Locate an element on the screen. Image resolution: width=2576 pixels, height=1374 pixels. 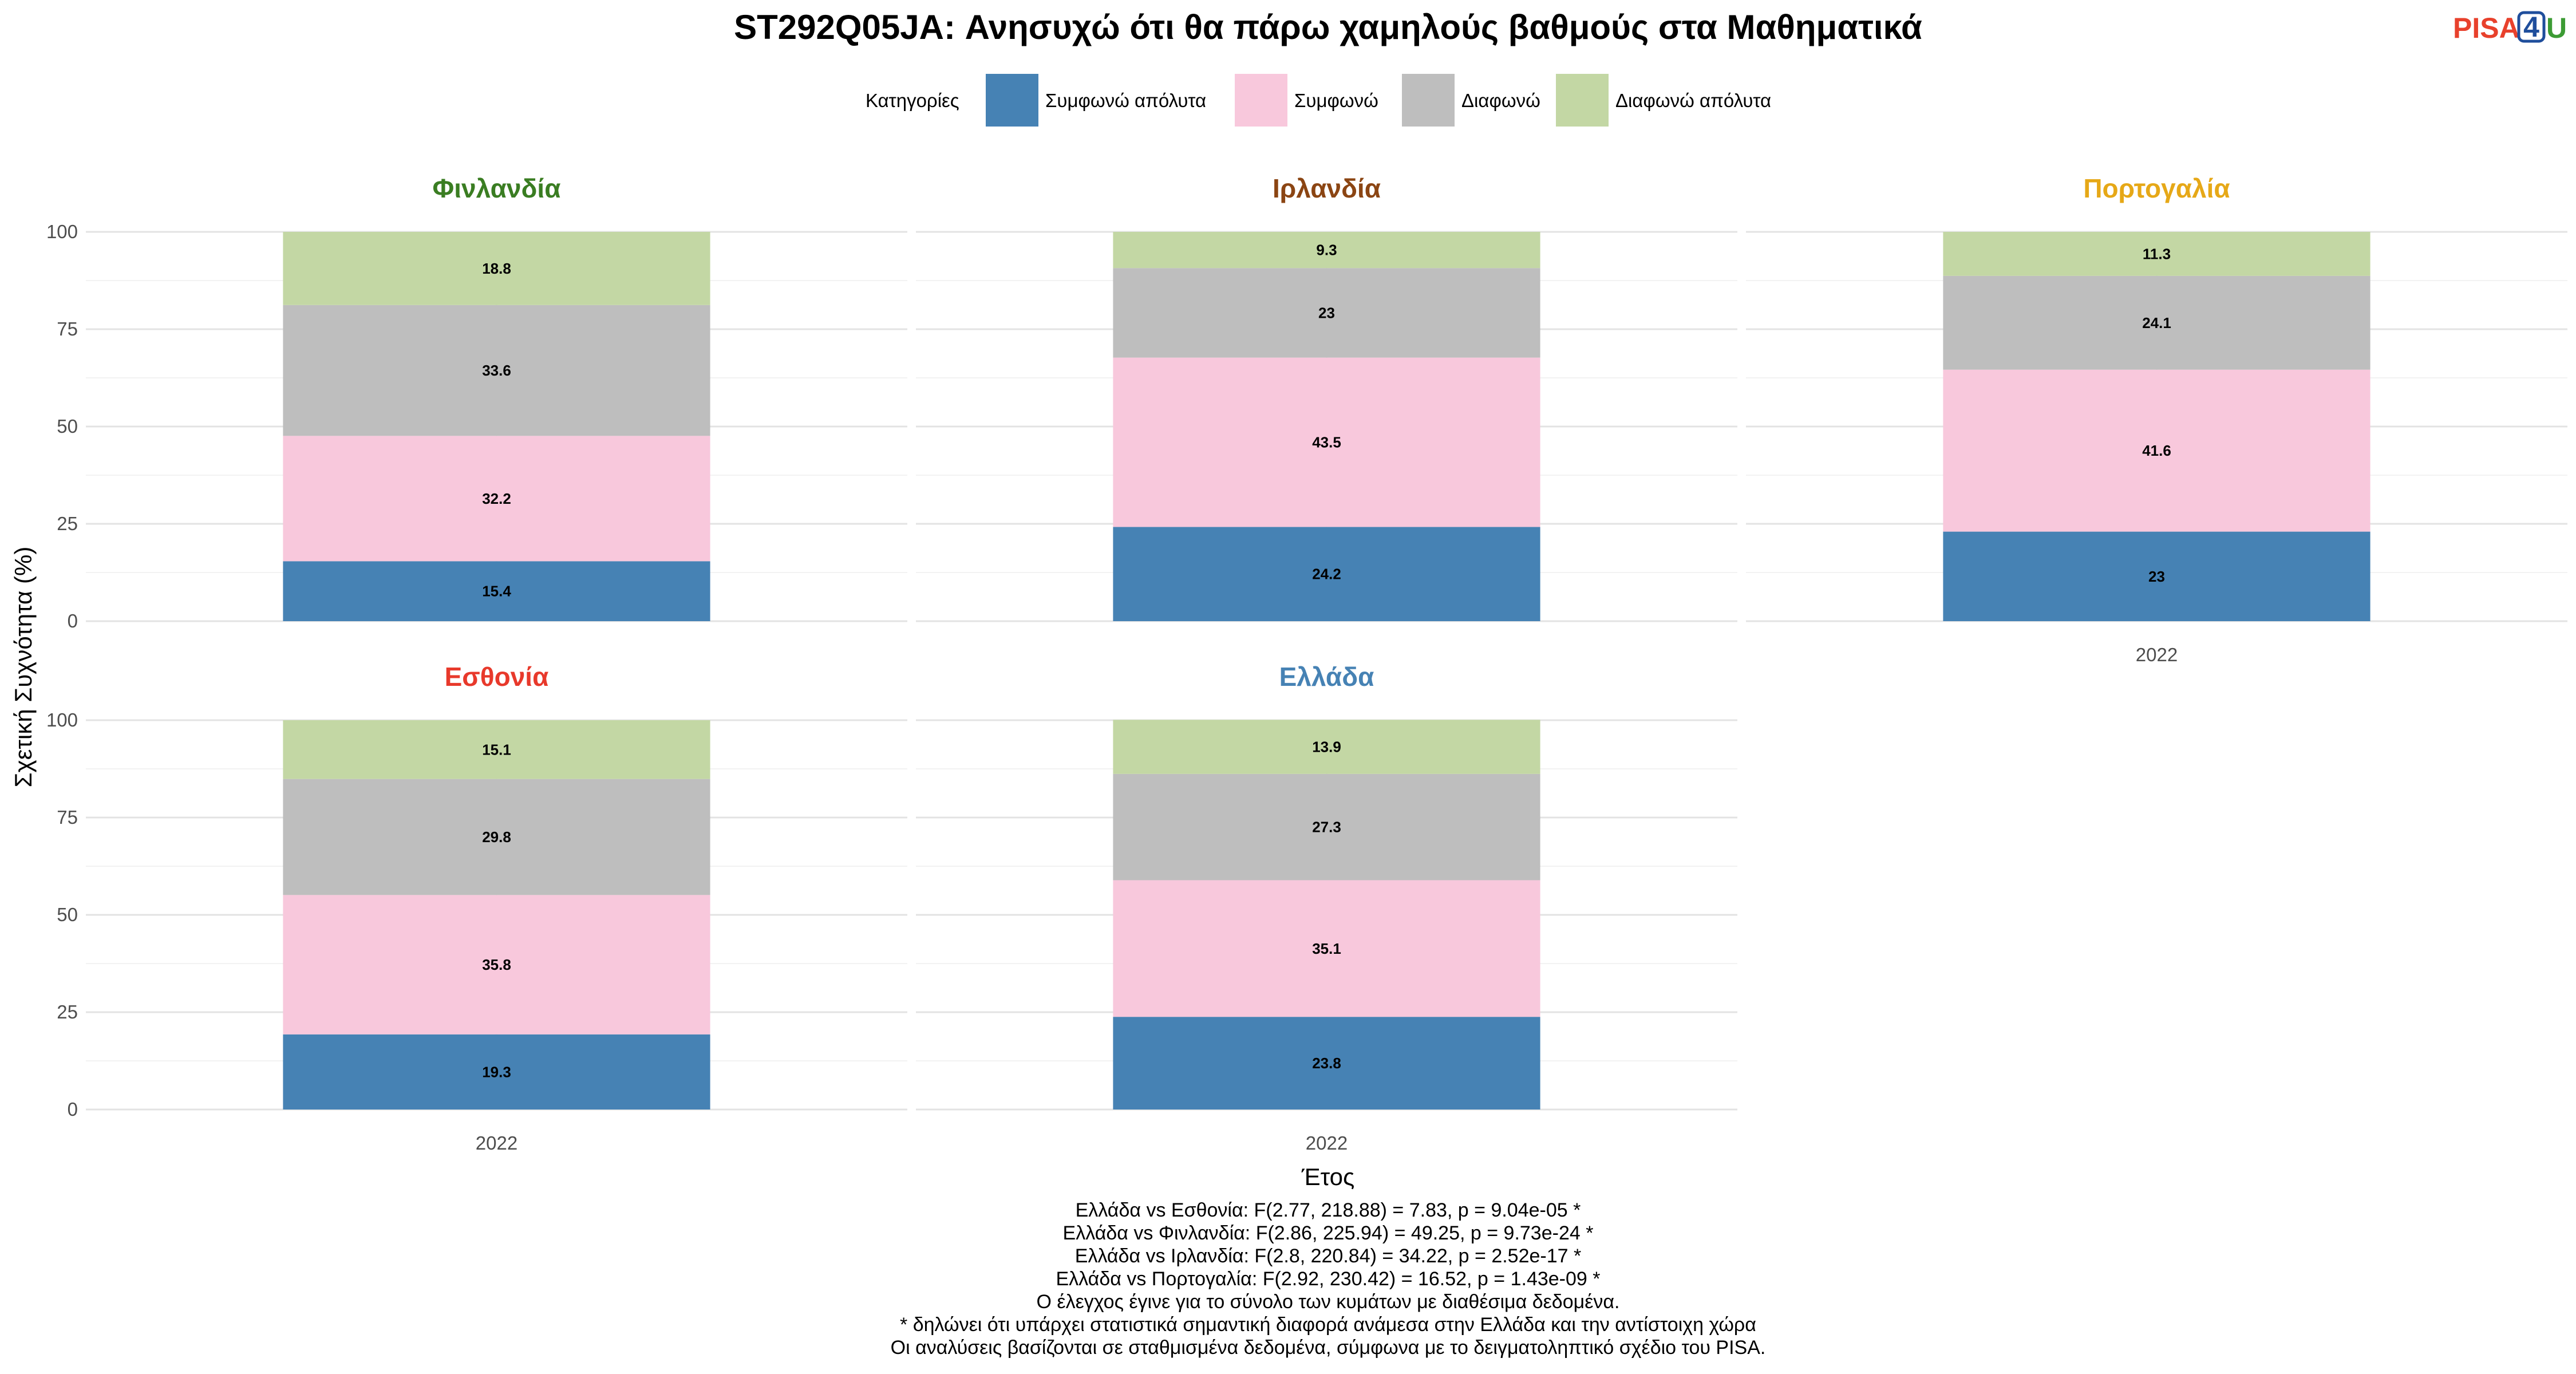
data-label: 24.2 is located at coordinates (1326, 575).